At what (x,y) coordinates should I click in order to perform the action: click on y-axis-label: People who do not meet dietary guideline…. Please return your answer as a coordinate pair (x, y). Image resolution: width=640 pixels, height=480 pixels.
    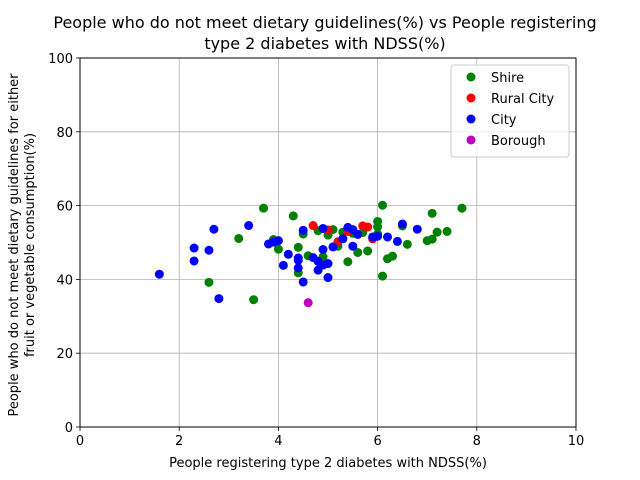
    Looking at the image, I should click on (22, 245).